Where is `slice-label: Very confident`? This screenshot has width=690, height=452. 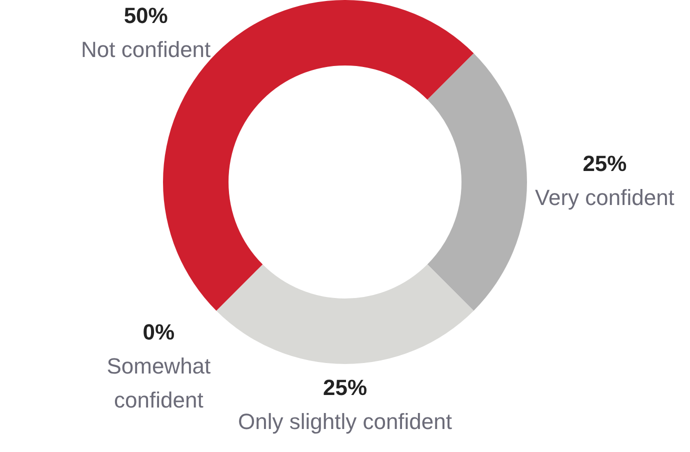
slice-label: Very confident is located at coordinates (604, 197).